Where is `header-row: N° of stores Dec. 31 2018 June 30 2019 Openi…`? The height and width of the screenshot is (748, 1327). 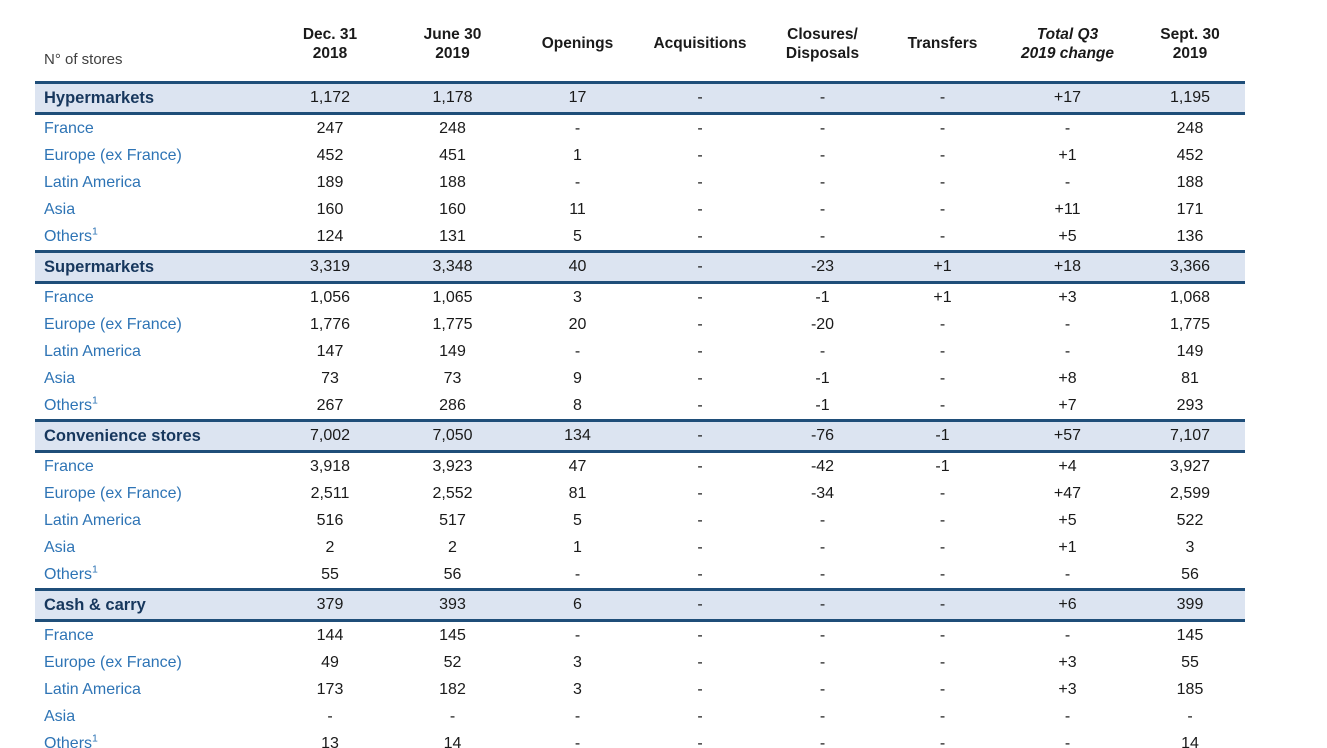
header-row: N° of stores Dec. 31 2018 June 30 2019 Openi… is located at coordinates (640, 44).